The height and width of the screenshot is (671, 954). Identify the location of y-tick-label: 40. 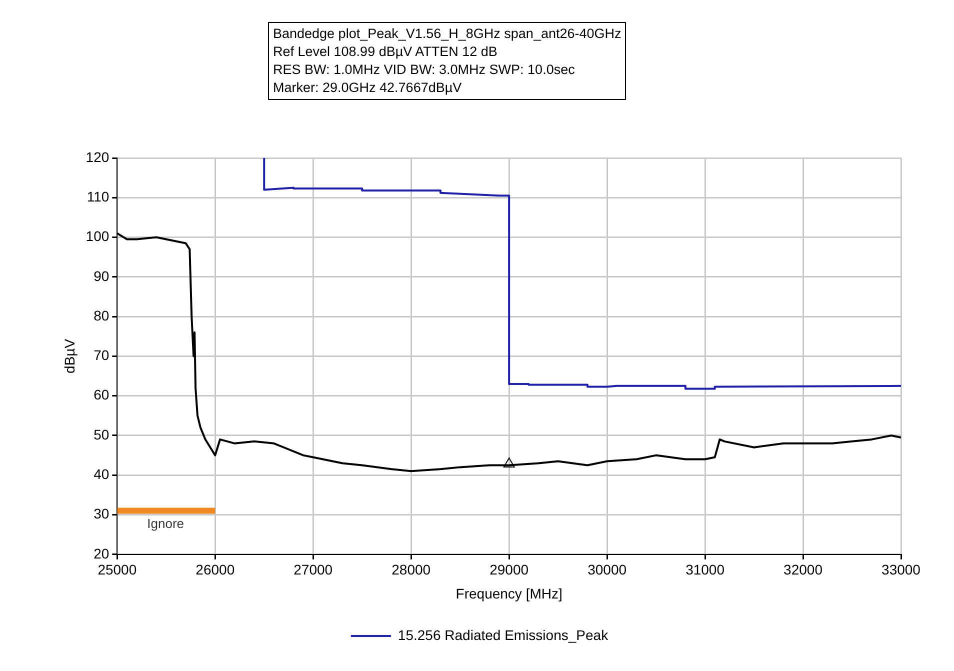
(102, 474).